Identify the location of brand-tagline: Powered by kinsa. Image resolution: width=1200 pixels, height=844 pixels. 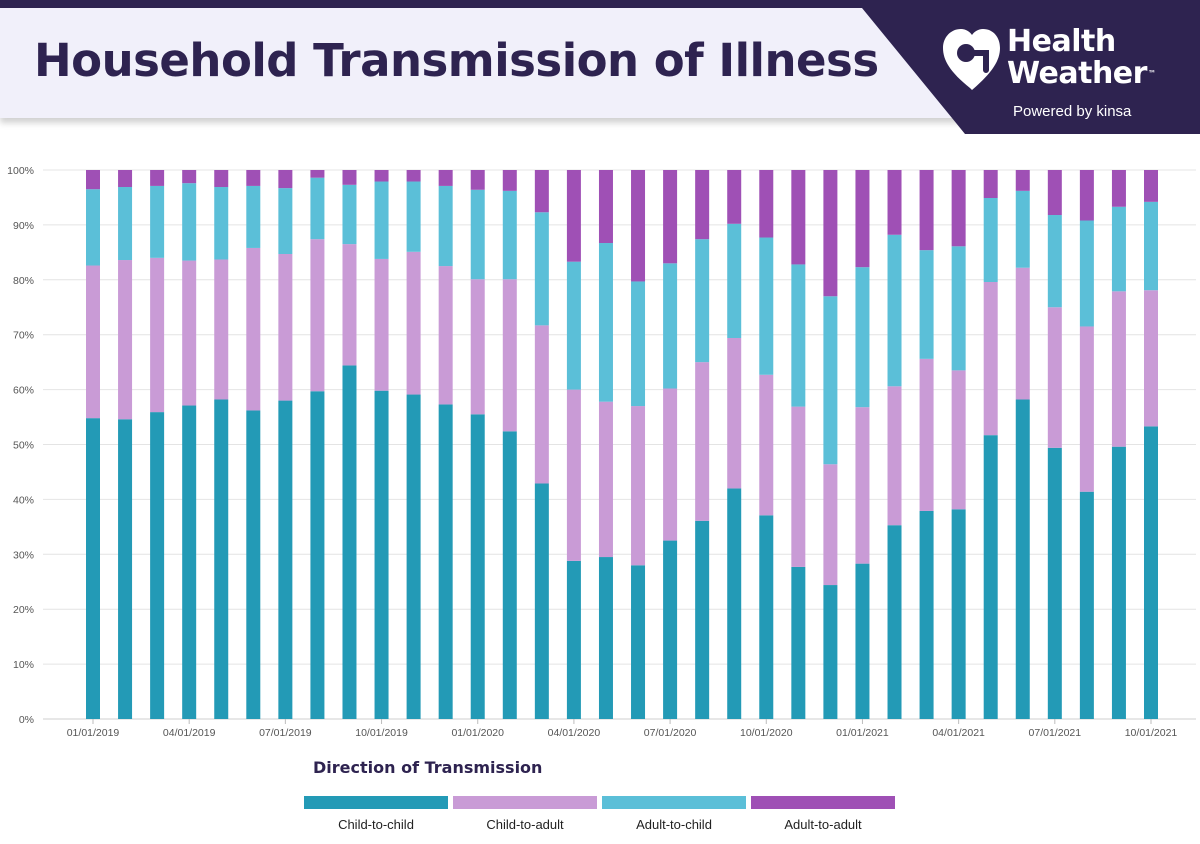
(1072, 111).